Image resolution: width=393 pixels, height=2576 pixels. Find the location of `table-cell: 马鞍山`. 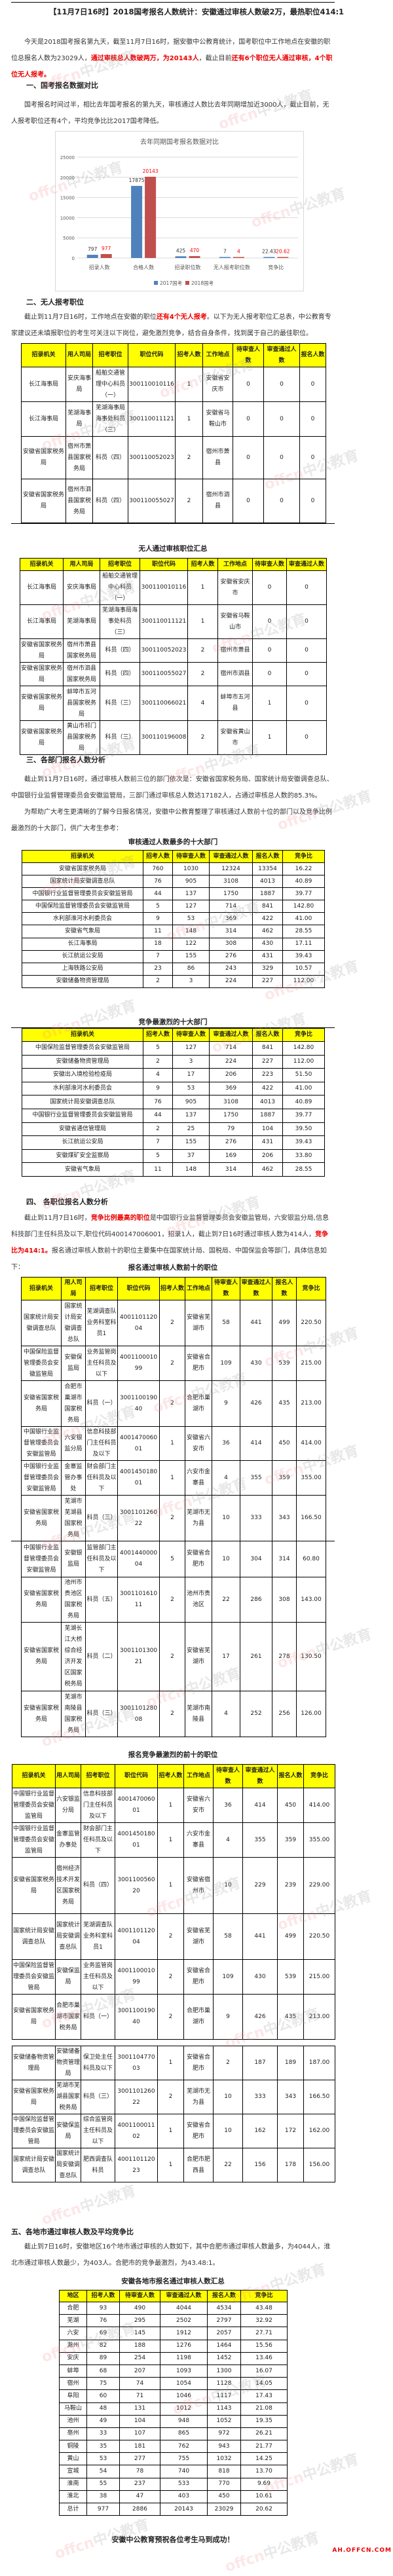

table-cell: 马鞍山 is located at coordinates (73, 2409).